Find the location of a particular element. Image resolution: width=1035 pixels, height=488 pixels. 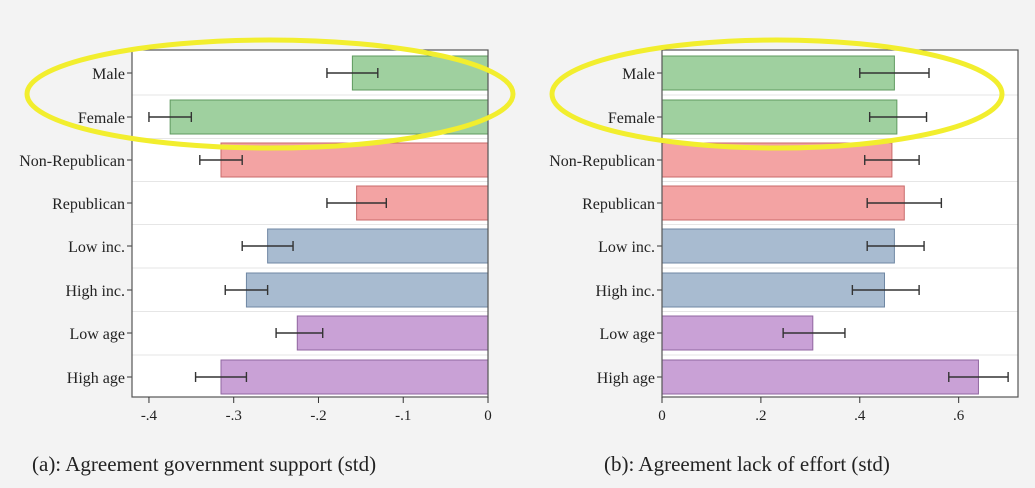

chart-b-bar-high-age is located at coordinates (820, 377).